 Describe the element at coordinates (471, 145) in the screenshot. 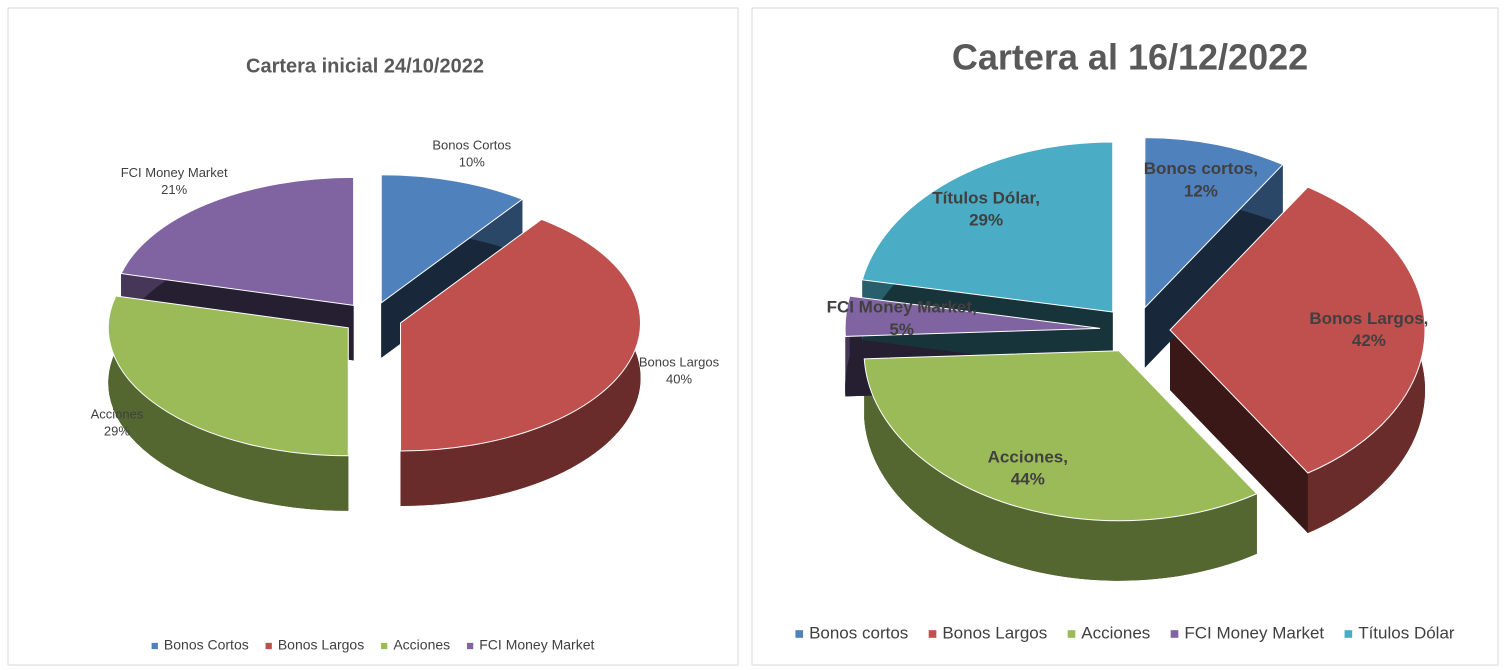

I see `data-label-category: Bonos Cortos` at that location.